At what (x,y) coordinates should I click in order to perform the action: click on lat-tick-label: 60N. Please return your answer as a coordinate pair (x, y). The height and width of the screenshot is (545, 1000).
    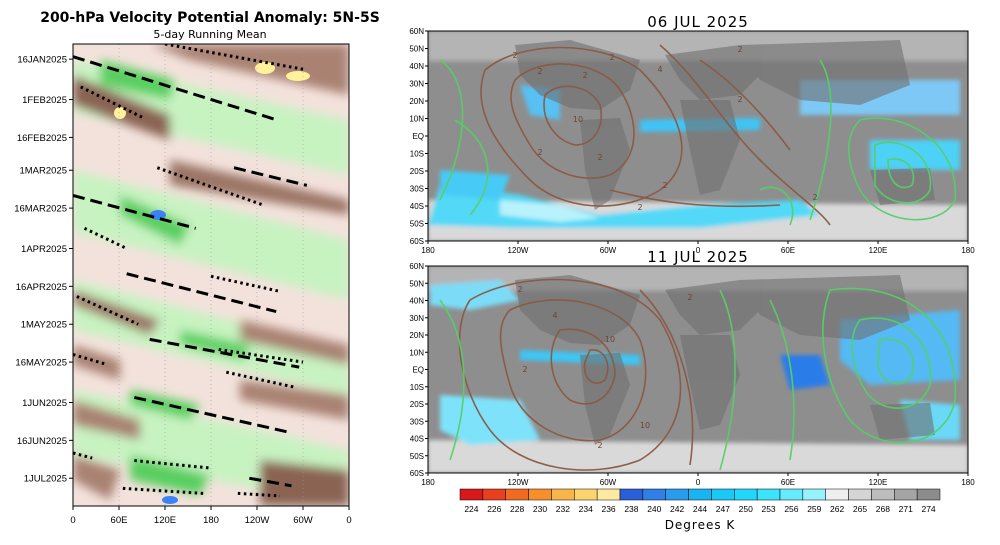
    Looking at the image, I should click on (416, 266).